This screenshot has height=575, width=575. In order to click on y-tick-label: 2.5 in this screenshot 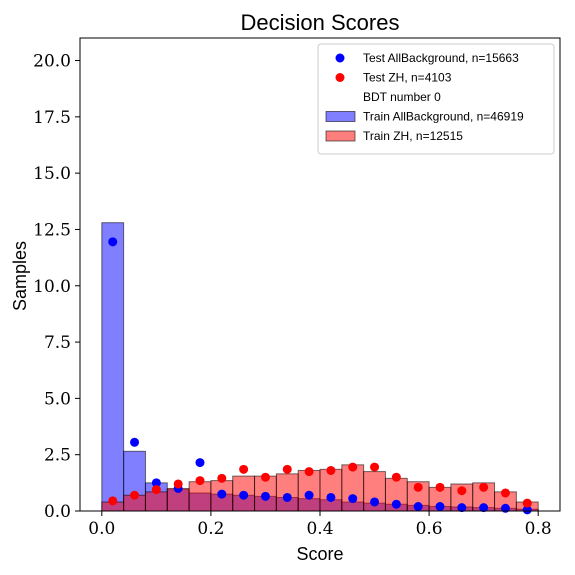, I will do `click(57, 456)`.